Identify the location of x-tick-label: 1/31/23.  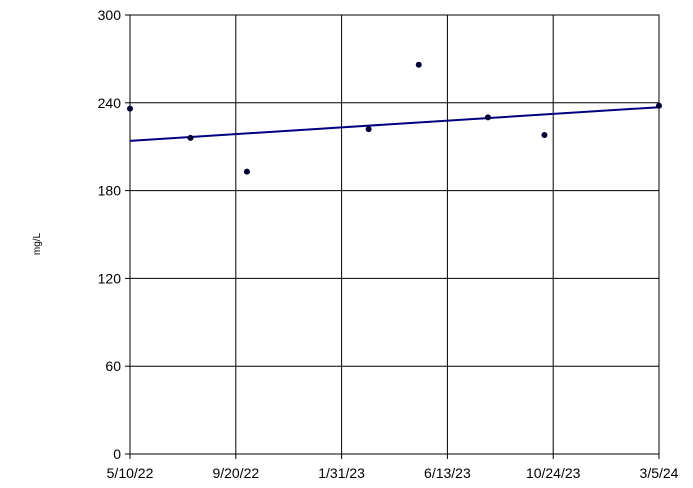
(341, 473).